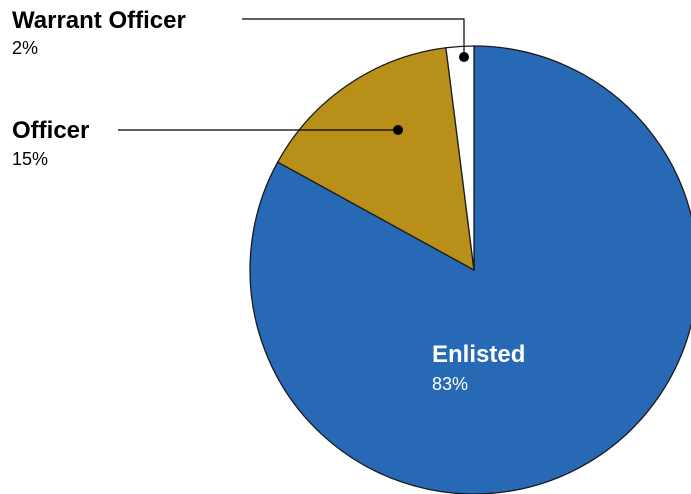  I want to click on slice-label-enlisted: Enlisted, so click(478, 354).